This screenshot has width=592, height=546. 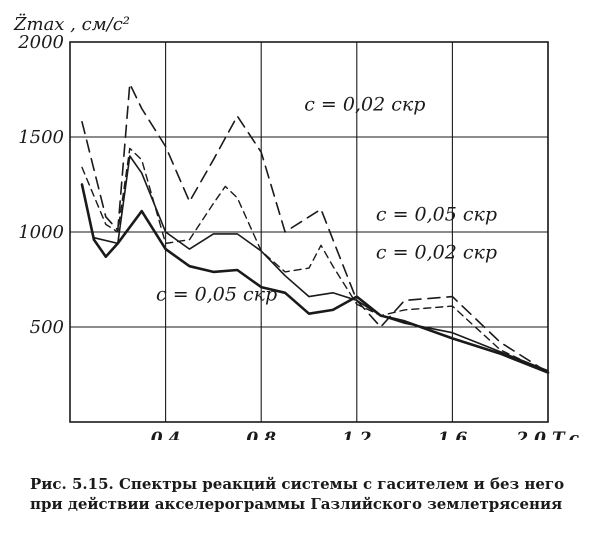 I want to click on y-tick-label: 2000, so click(x=40, y=42).